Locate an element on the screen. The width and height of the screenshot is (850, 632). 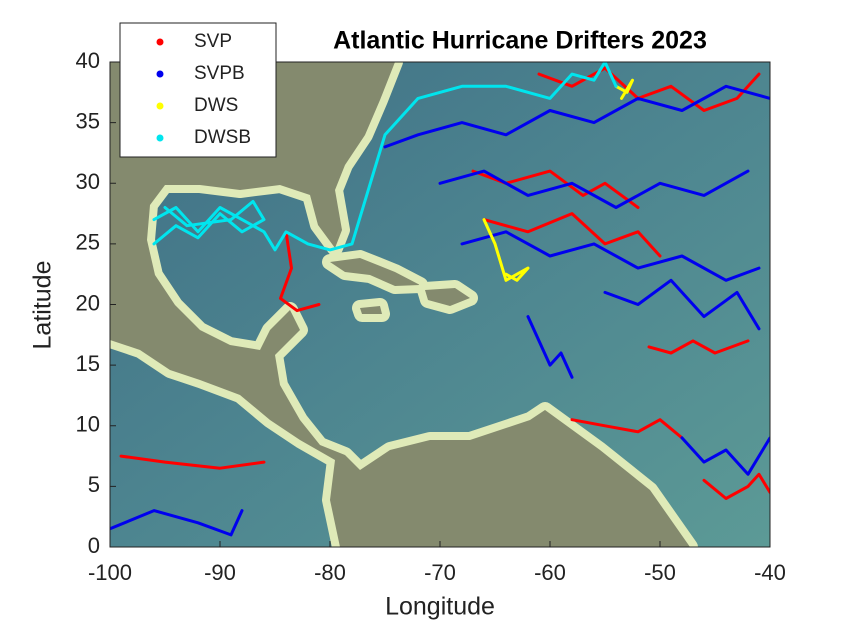
legend-label: SVPB is located at coordinates (219, 73).